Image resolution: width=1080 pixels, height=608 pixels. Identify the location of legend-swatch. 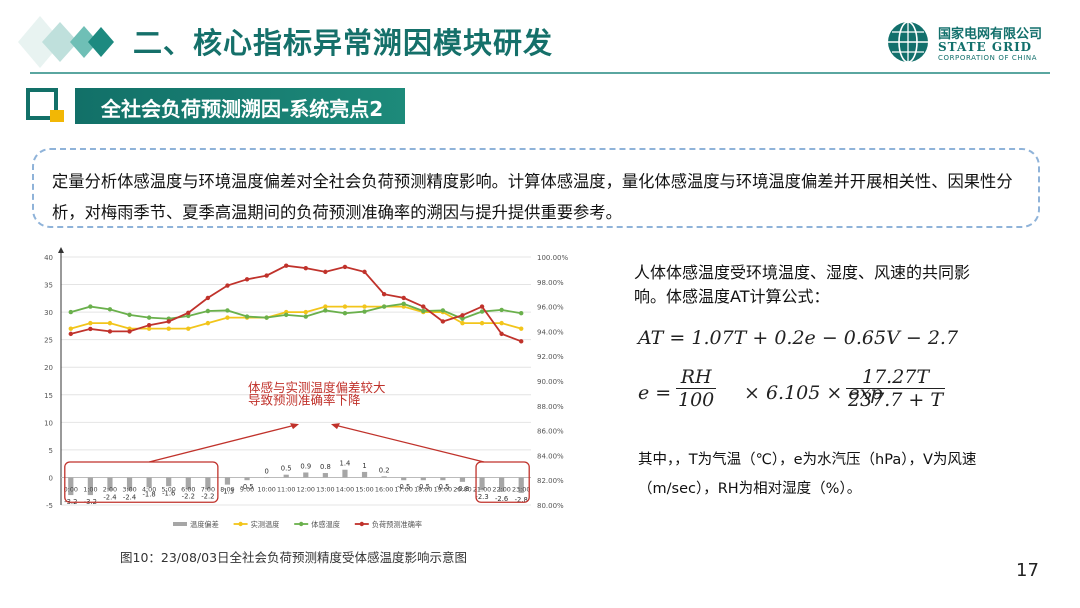
(180, 524).